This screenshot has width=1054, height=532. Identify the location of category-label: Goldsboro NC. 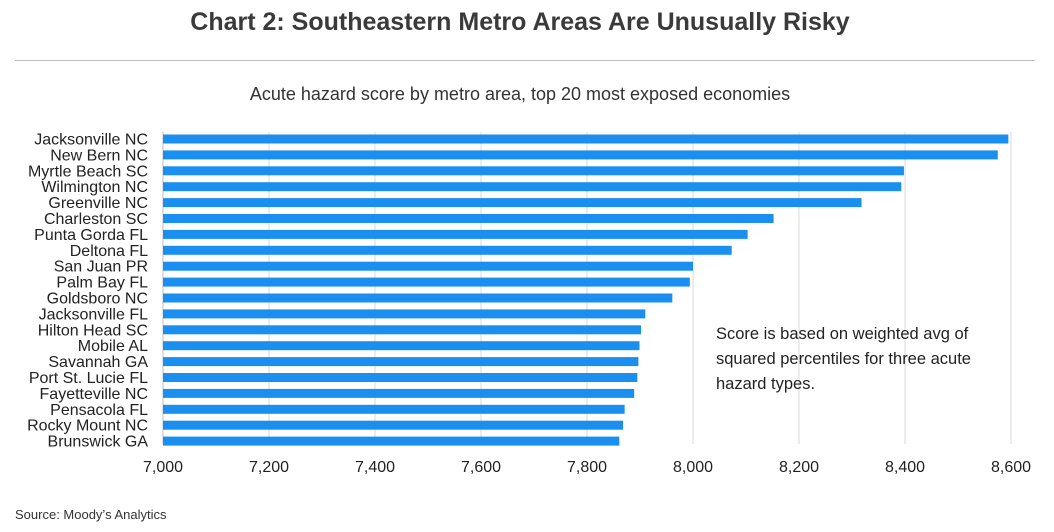
(97, 299).